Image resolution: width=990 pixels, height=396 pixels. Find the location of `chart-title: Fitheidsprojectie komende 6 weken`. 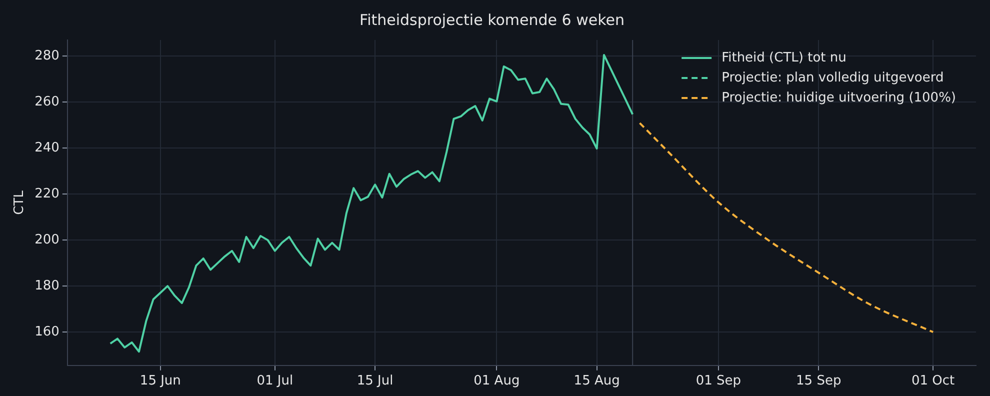

chart-title: Fitheidsprojectie komende 6 weken is located at coordinates (492, 19).